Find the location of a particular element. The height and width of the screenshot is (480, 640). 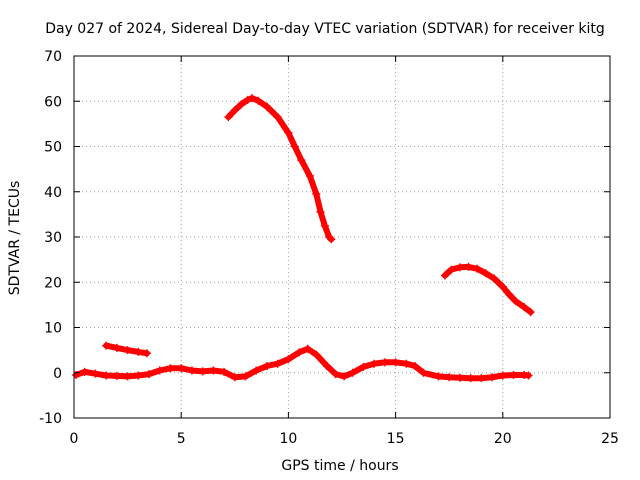

y-axis-title: SDTVAR / TECUs is located at coordinates (15, 238).